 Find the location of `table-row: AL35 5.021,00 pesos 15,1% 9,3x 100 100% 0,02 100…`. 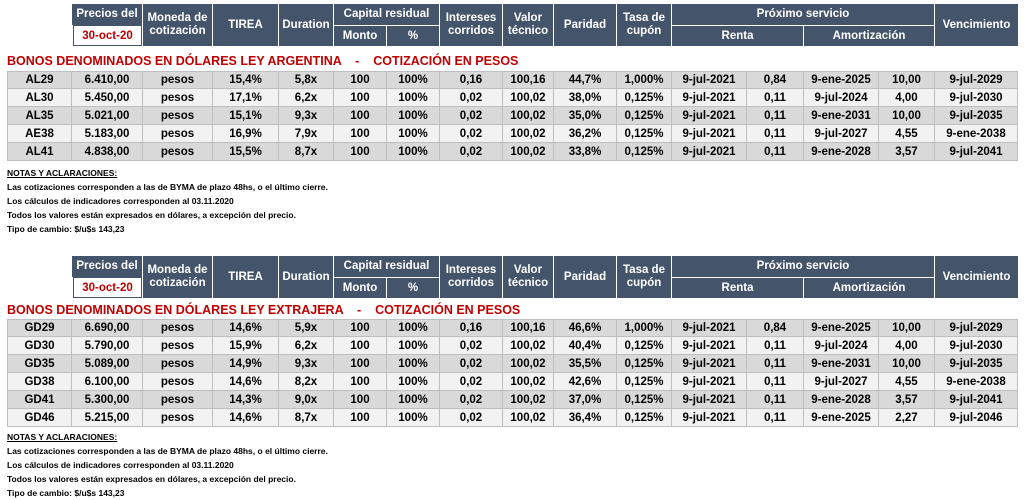

table-row: AL35 5.021,00 pesos 15,1% 9,3x 100 100% 0,02 100… is located at coordinates (509, 116).